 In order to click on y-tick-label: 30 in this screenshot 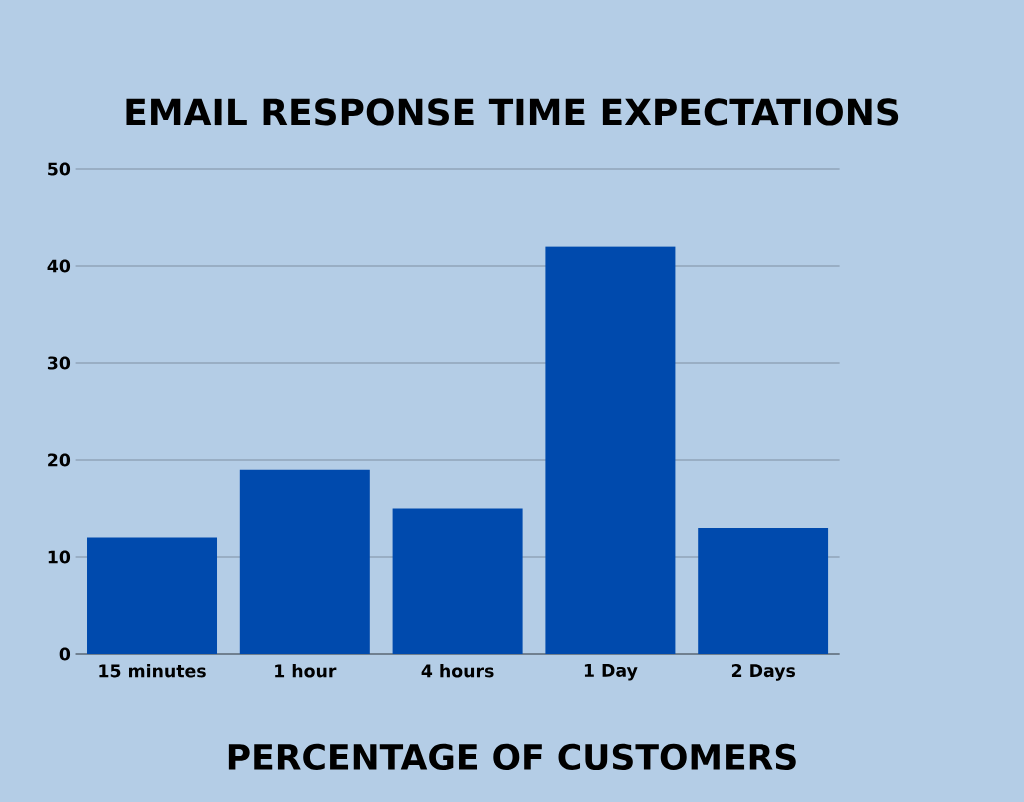, I will do `click(59, 363)`.